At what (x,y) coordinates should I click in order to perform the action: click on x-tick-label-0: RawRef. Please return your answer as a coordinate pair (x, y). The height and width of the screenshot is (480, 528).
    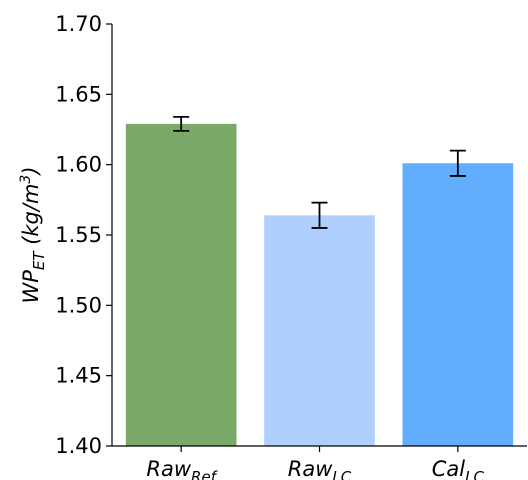
    Looking at the image, I should click on (182, 468).